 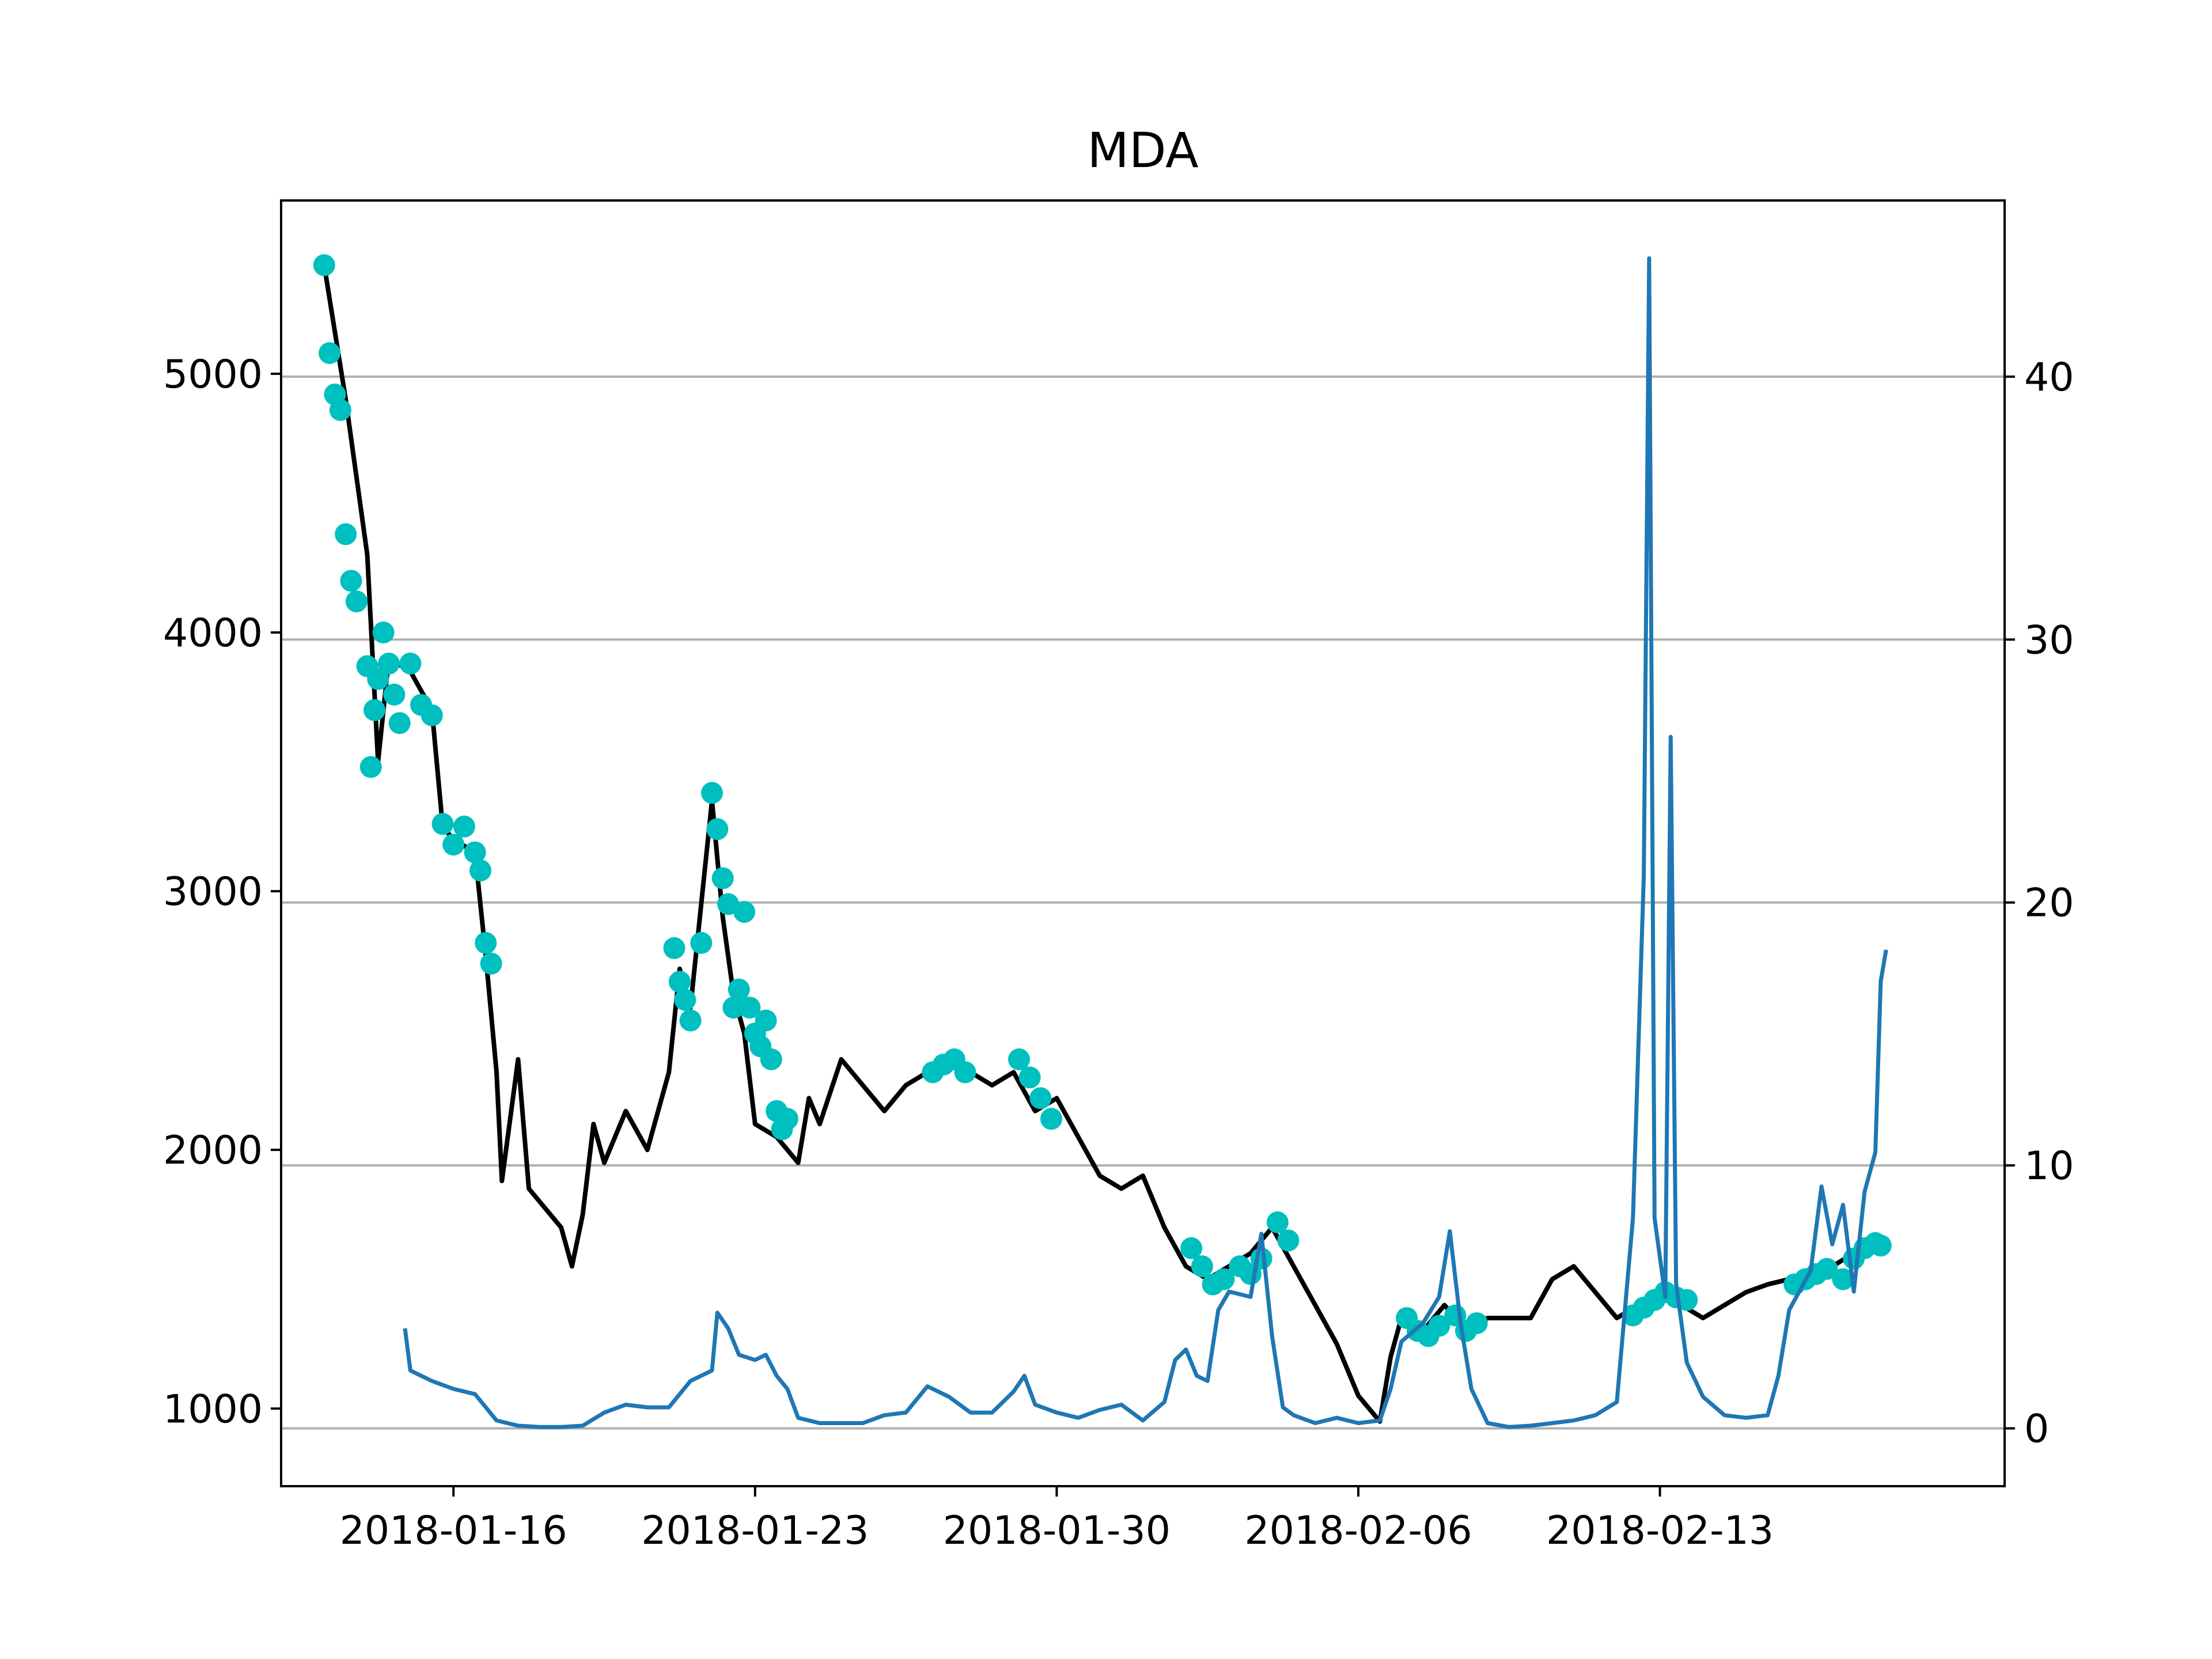 I want to click on left-tick-label-1: 2000, so click(x=213, y=1150).